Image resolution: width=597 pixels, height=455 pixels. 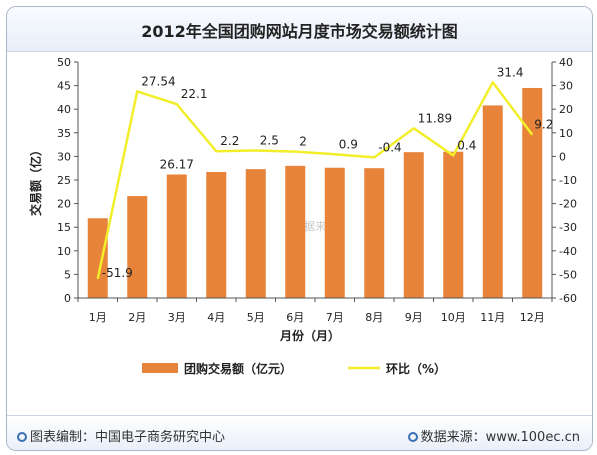 I want to click on credit-left: 图表编制：中国电子商务研究中心, so click(x=121, y=435).